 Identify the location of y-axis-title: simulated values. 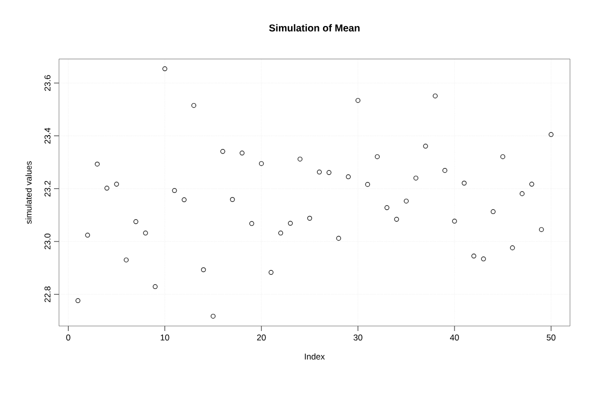
(28, 192).